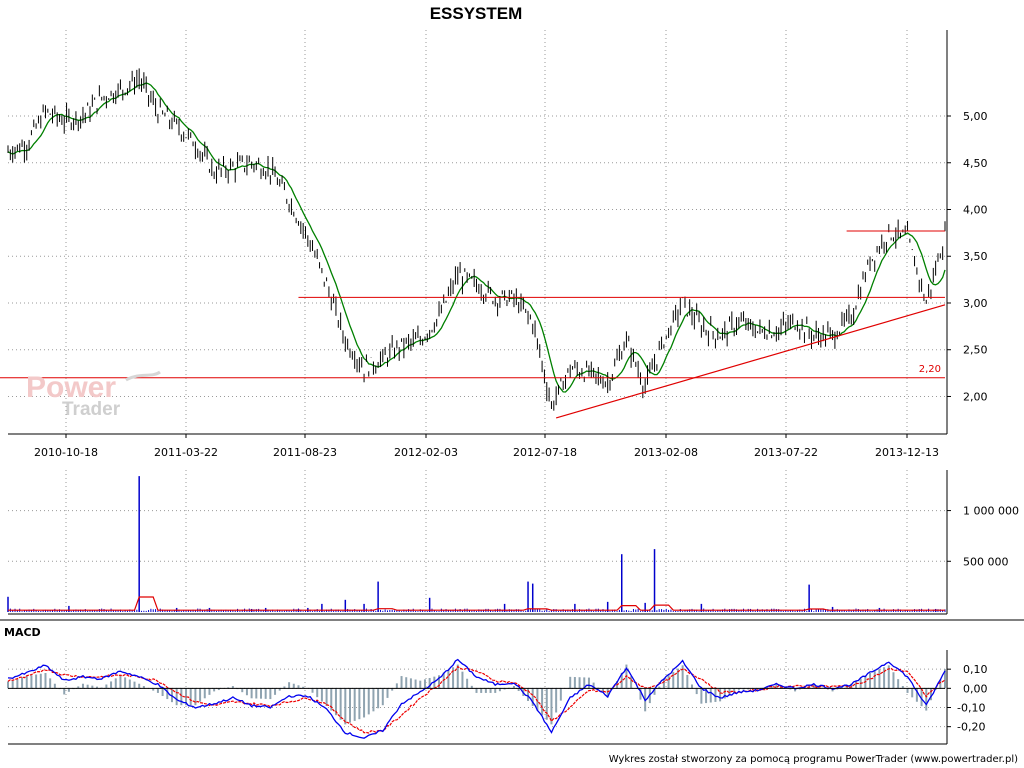  What do you see at coordinates (971, 708) in the screenshot?
I see `macd-tick-label: -0,10` at bounding box center [971, 708].